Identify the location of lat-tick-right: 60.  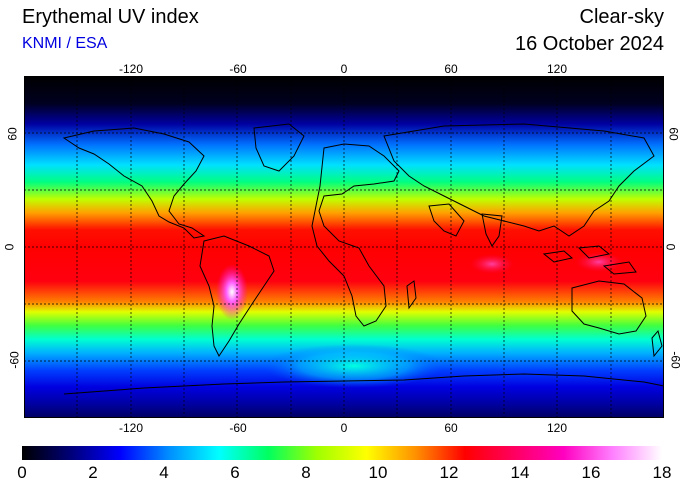
(673, 134).